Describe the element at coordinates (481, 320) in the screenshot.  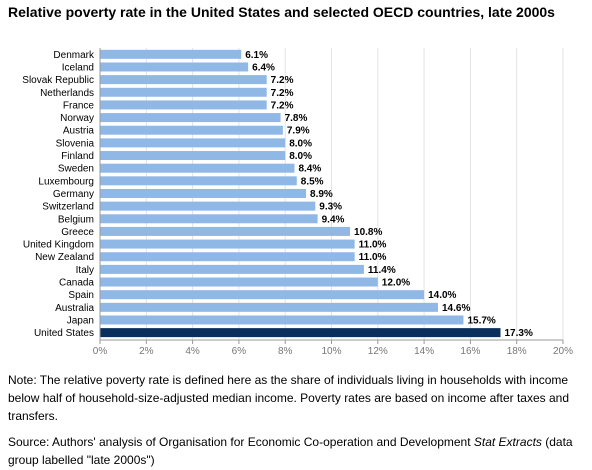
I see `value-label: 15.7%` at that location.